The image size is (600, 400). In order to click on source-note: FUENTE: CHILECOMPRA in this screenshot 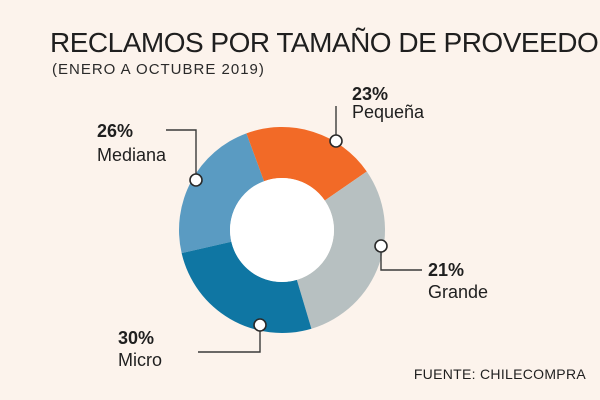, I will do `click(499, 374)`.